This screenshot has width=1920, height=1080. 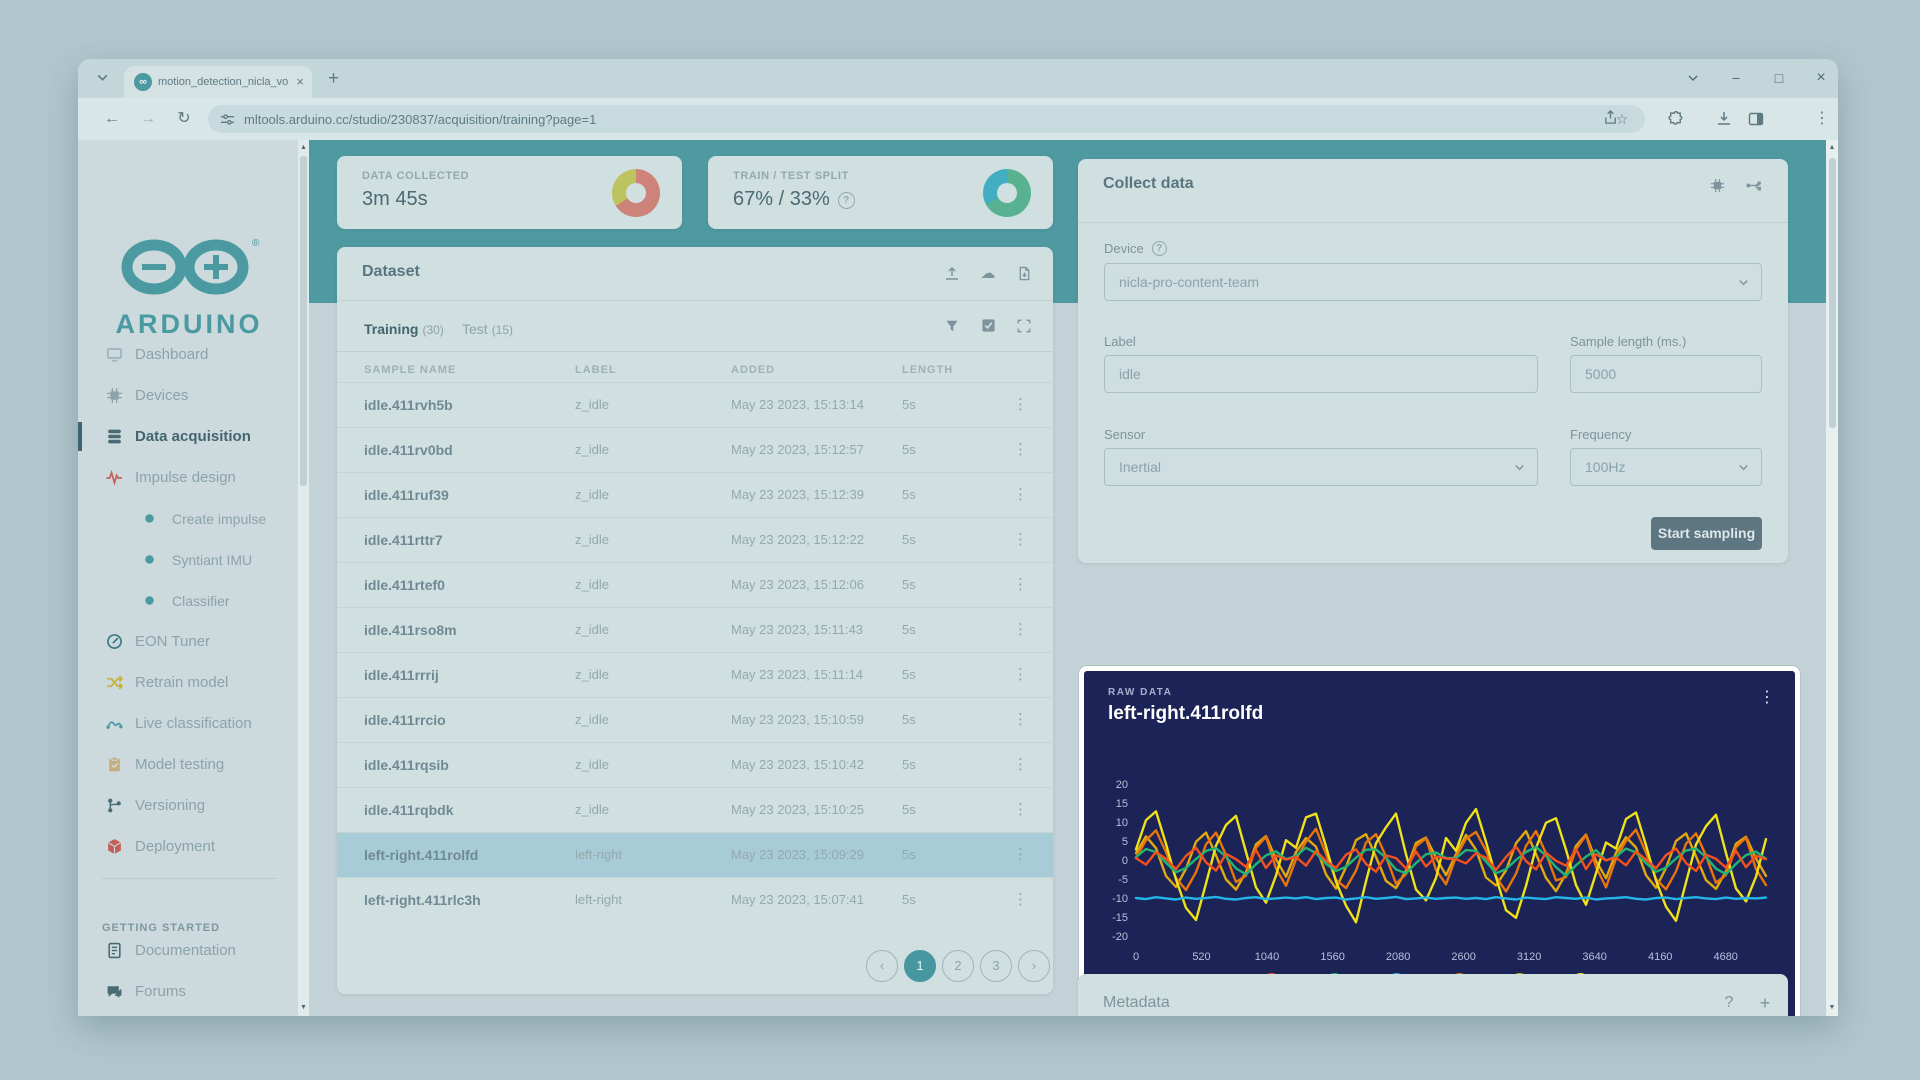 What do you see at coordinates (996, 966) in the screenshot?
I see `pagination-page-3: 3` at bounding box center [996, 966].